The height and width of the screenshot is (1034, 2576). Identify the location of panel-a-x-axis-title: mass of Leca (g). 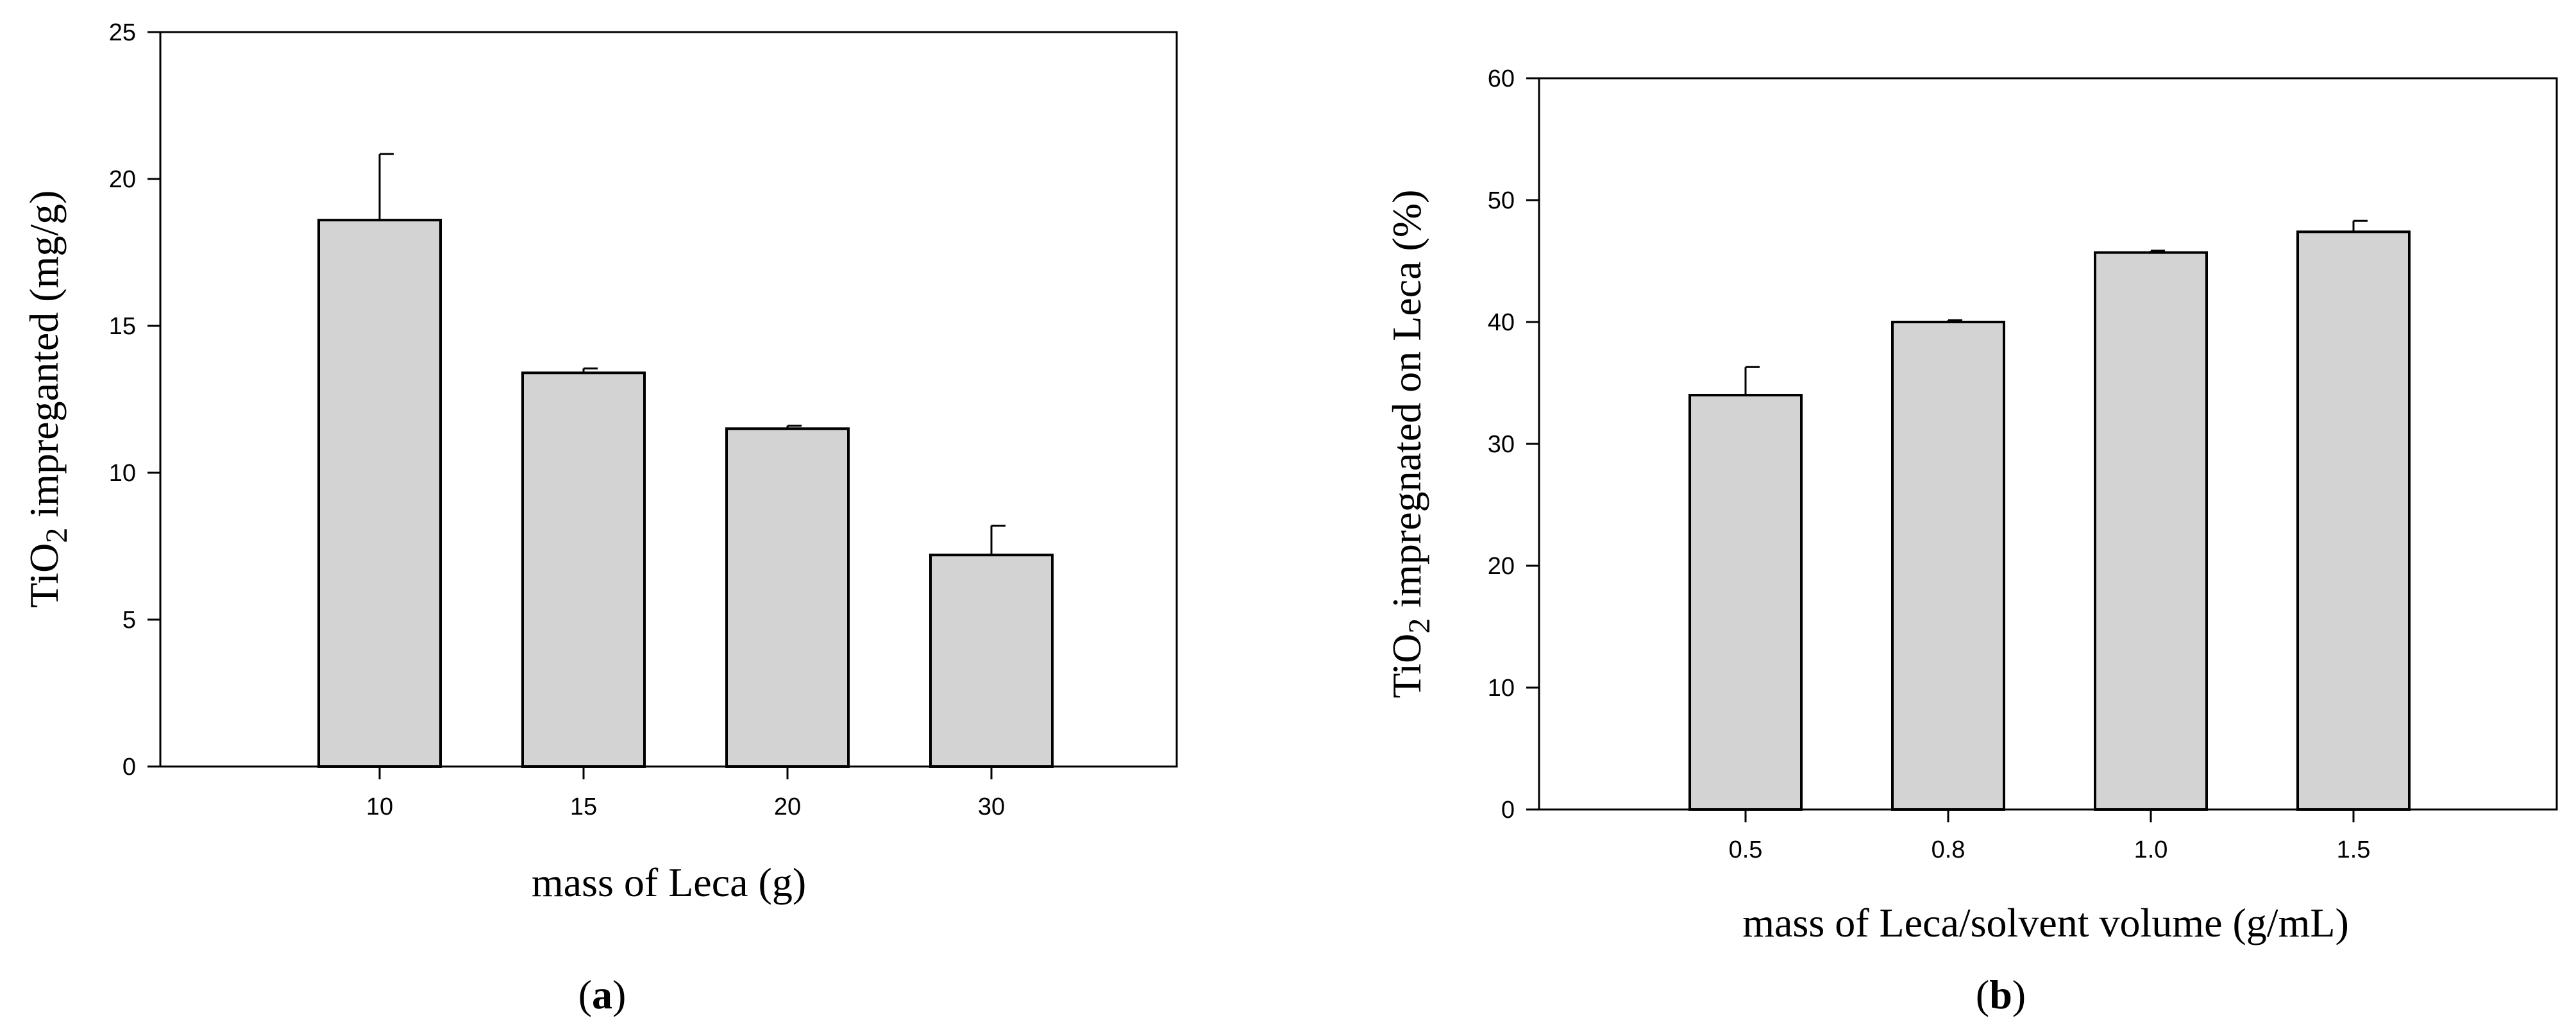
(669, 882).